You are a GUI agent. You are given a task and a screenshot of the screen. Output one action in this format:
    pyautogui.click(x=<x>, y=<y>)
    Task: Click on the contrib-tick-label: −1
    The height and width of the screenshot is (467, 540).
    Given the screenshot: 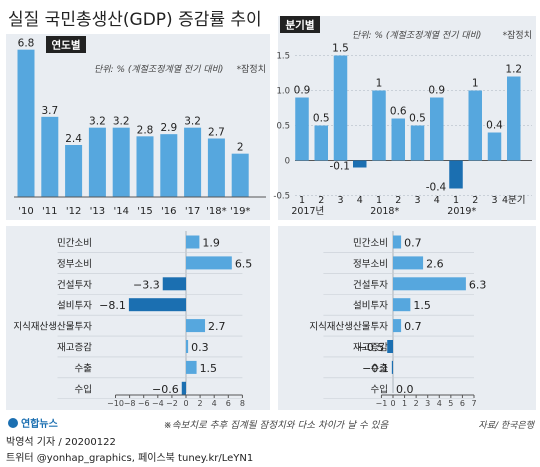 What is the action you would take?
    pyautogui.click(x=382, y=403)
    